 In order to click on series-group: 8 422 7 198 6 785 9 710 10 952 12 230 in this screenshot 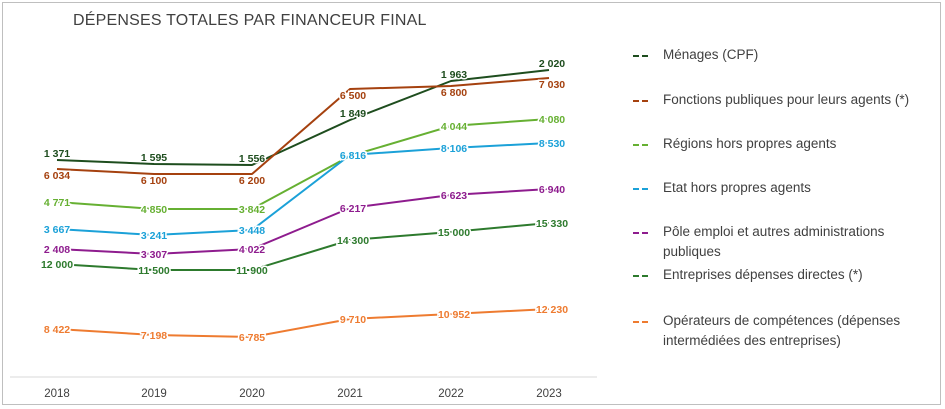, I will do `click(305, 324)`.